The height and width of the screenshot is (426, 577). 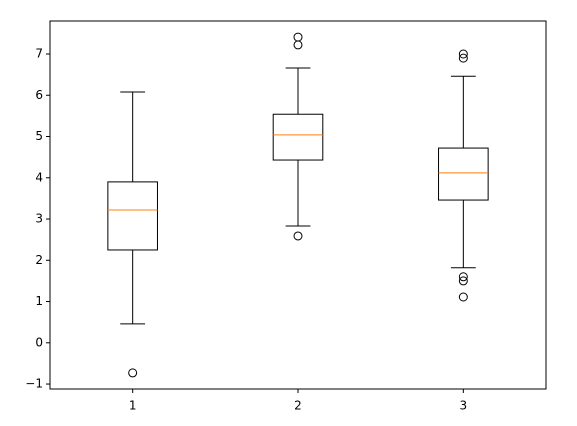 I want to click on y-tick-label: 6, so click(x=39, y=95).